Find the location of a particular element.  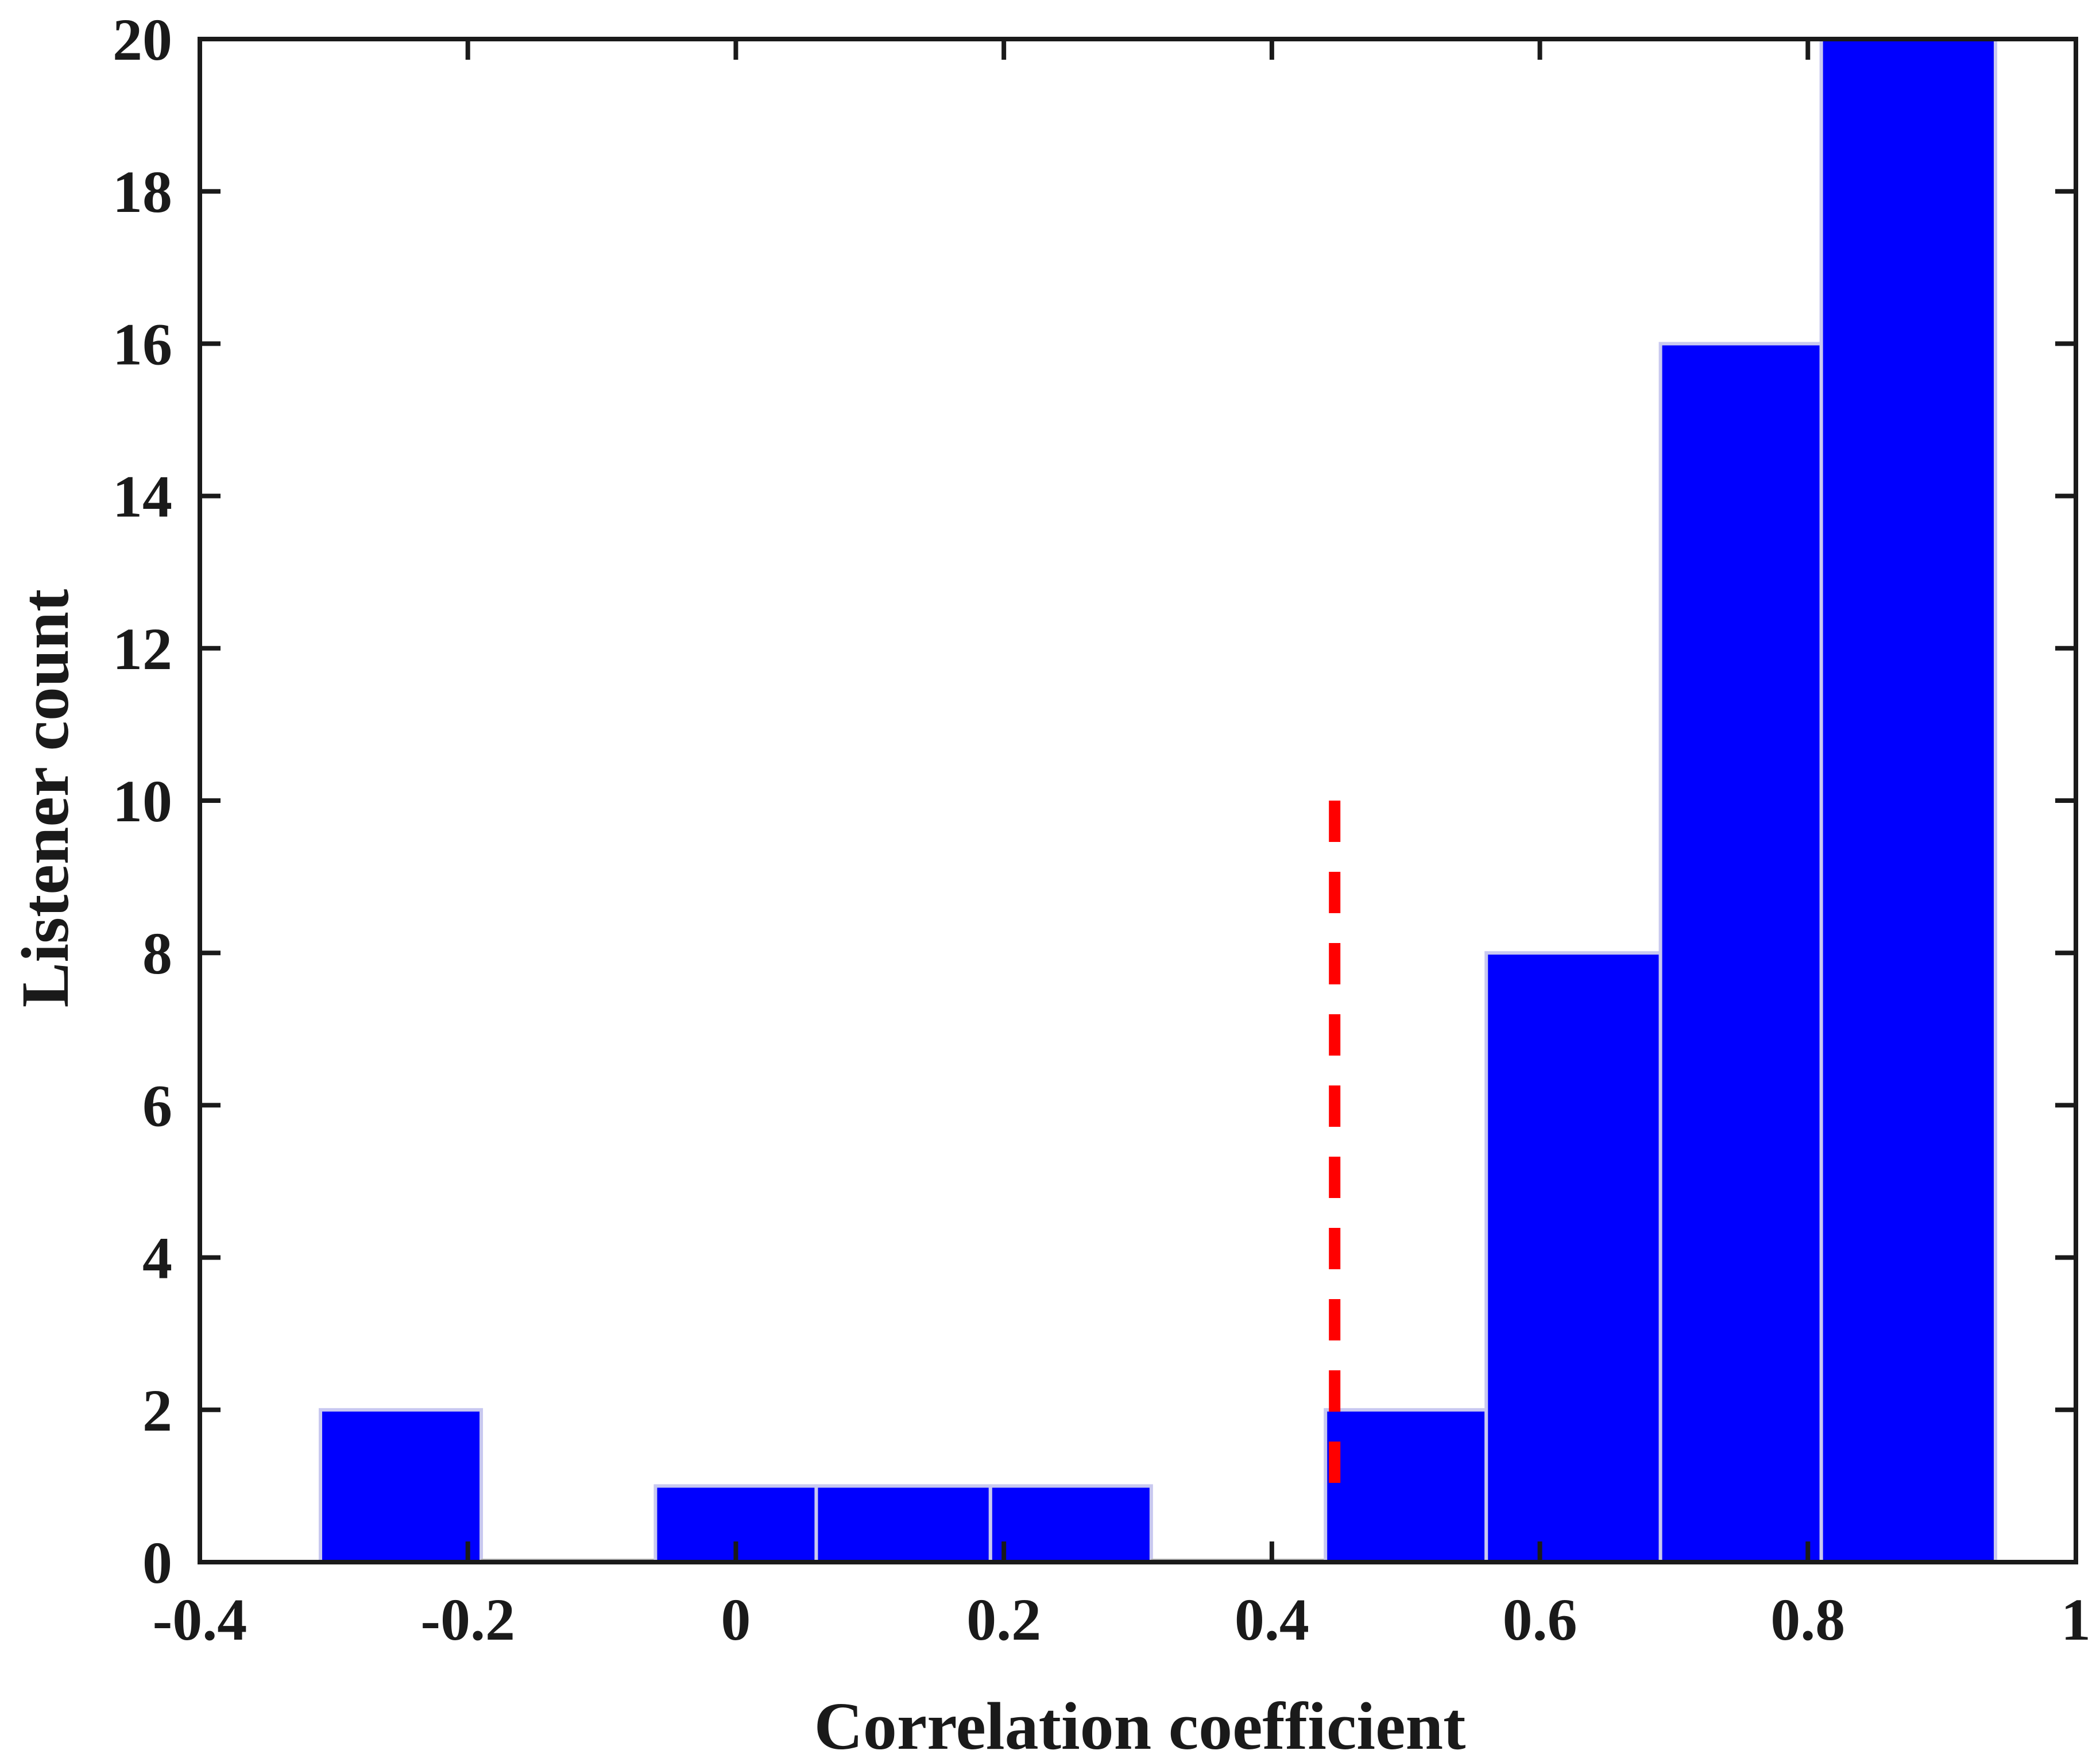

y-tick-label: 20 is located at coordinates (142, 40).